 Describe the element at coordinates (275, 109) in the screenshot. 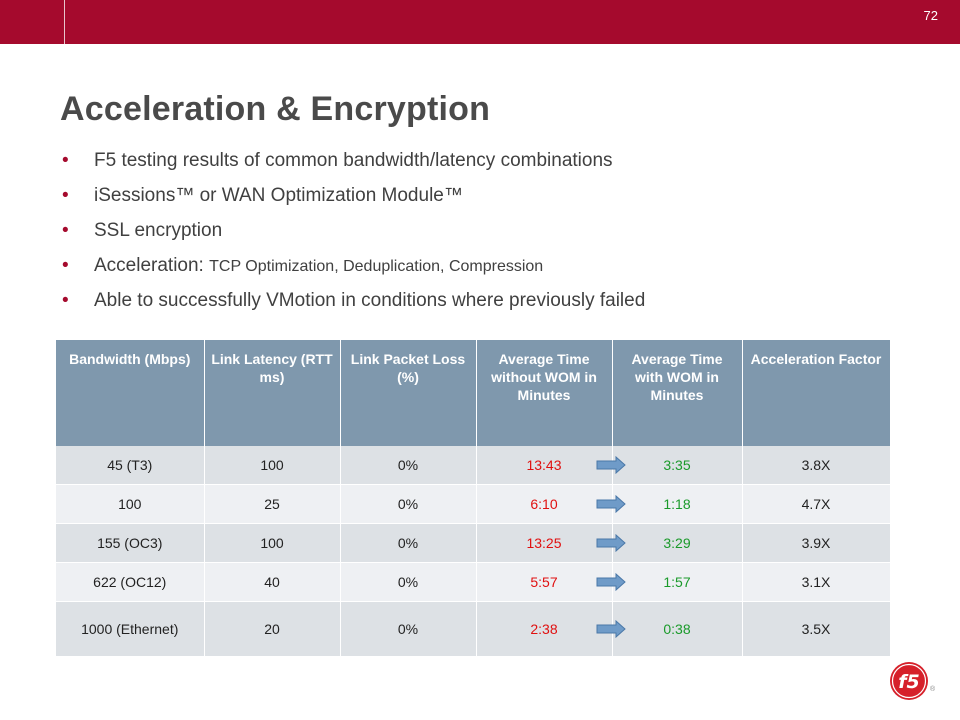

I see `slide-title: Acceleration & Encryption` at that location.